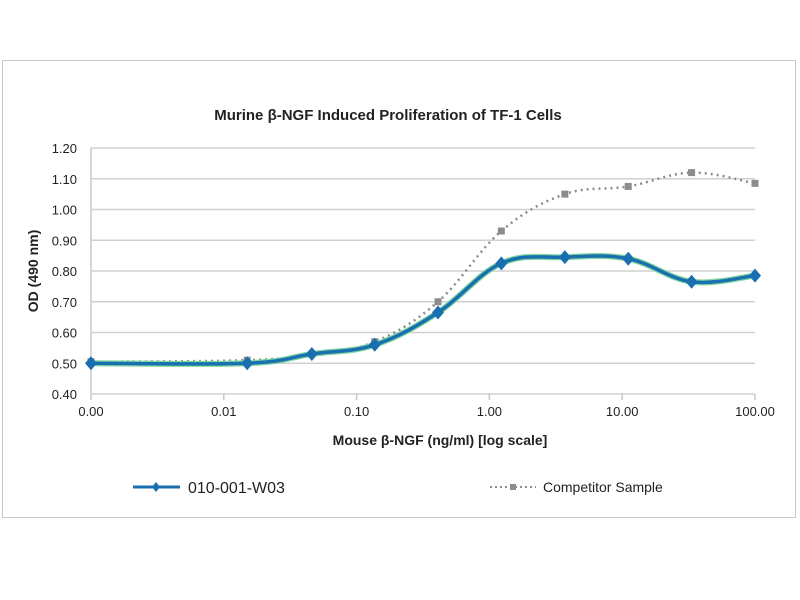  I want to click on y-tick-label: 1.10, so click(64, 179).